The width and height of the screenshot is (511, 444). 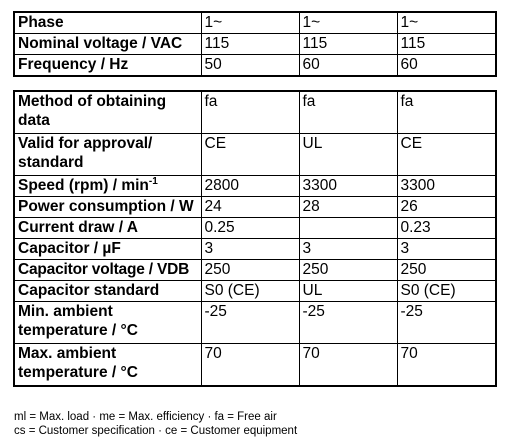 What do you see at coordinates (107, 22) in the screenshot?
I see `row-label: Phase` at bounding box center [107, 22].